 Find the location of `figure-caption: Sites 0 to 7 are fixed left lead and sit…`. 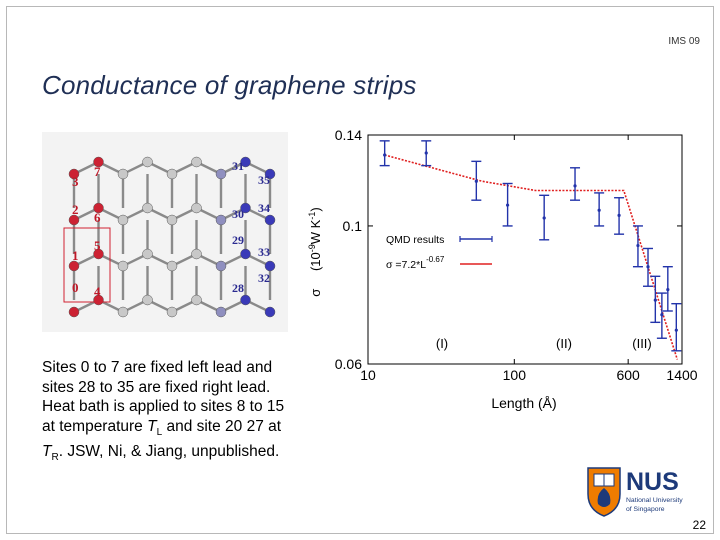

figure-caption: Sites 0 to 7 are fixed left lead and sit… is located at coordinates (168, 413).